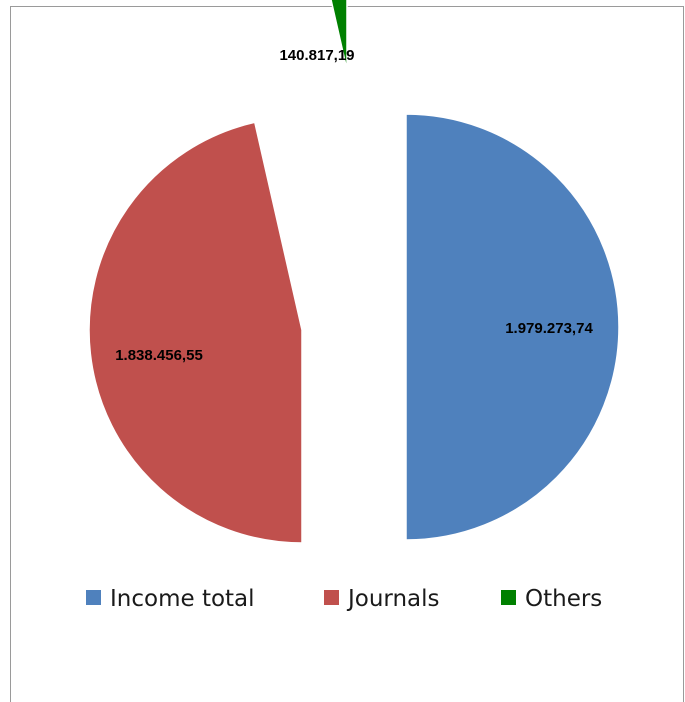  I want to click on legend-swatch-income-total, so click(93, 597).